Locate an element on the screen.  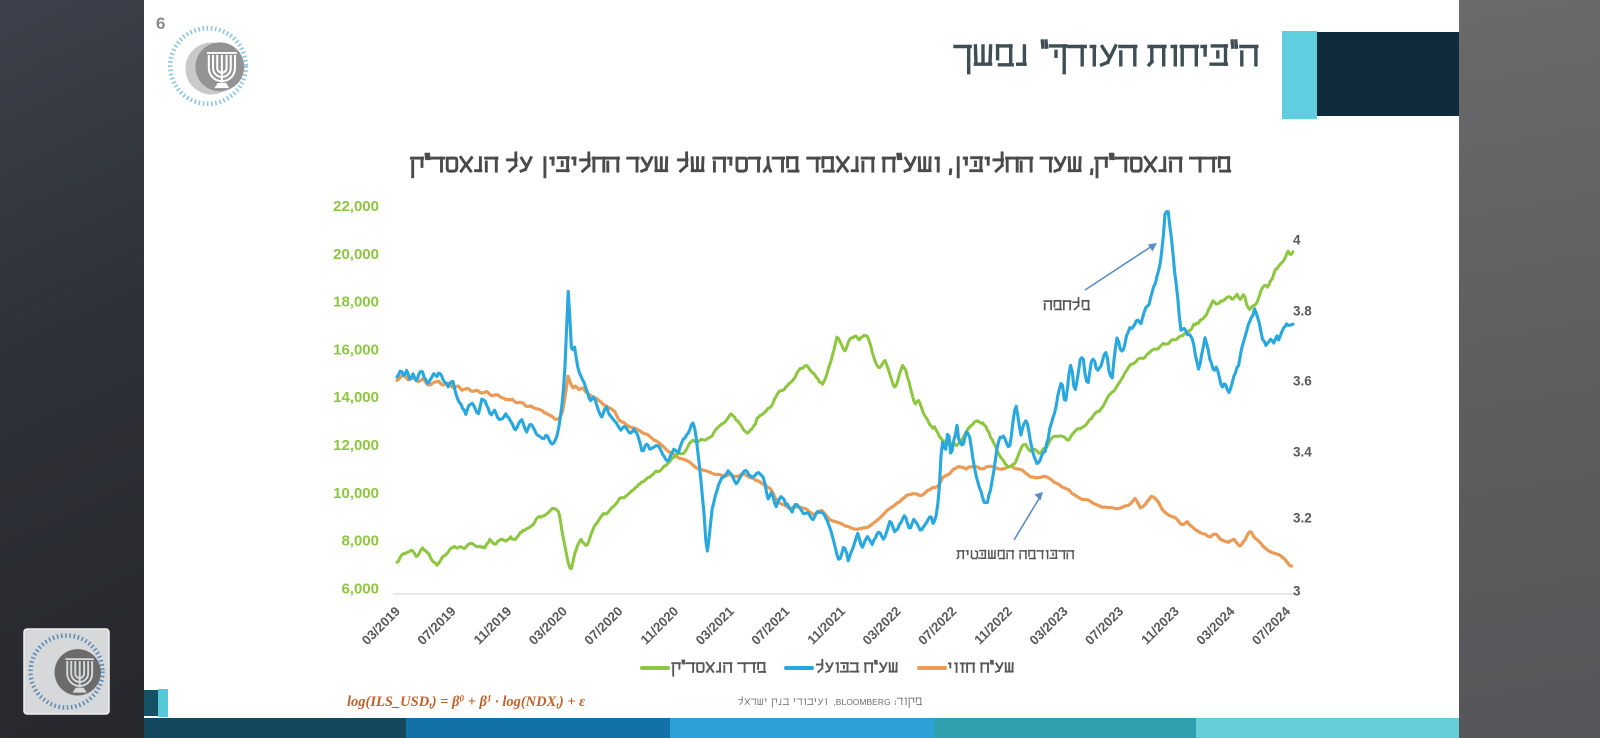
svg-text: 03/2020 is located at coordinates (548, 626).